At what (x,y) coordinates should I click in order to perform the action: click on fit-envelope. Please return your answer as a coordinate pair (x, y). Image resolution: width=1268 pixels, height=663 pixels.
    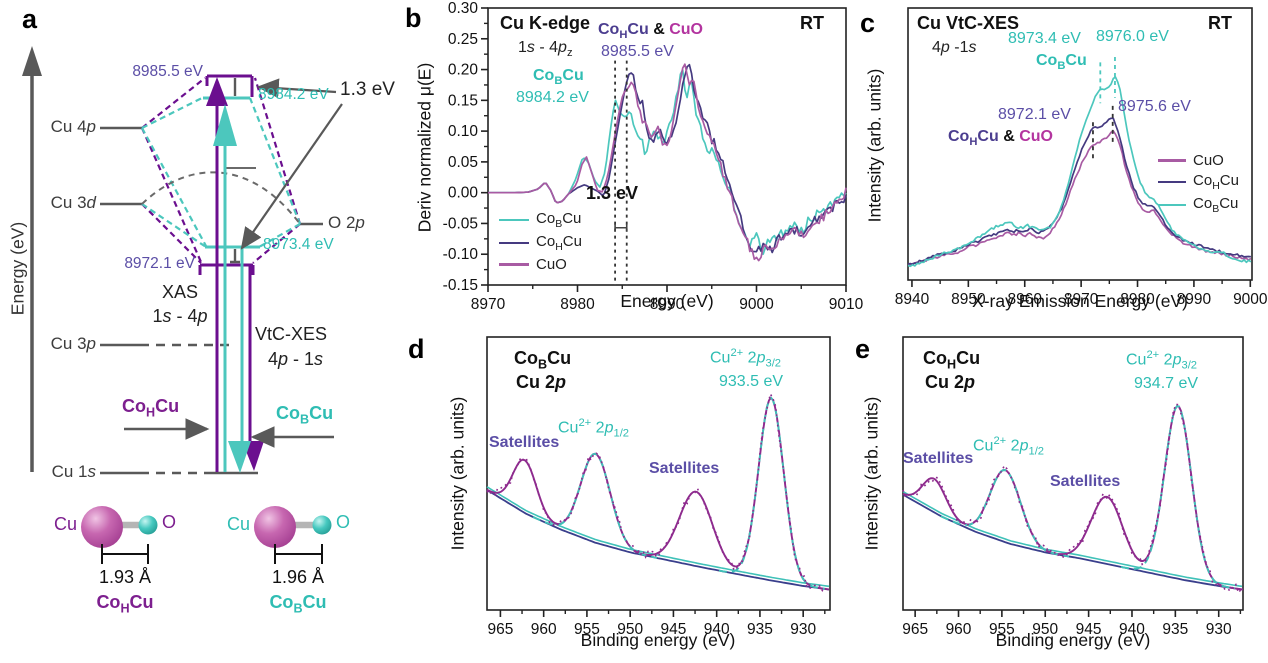
    Looking at the image, I should click on (1073, 498).